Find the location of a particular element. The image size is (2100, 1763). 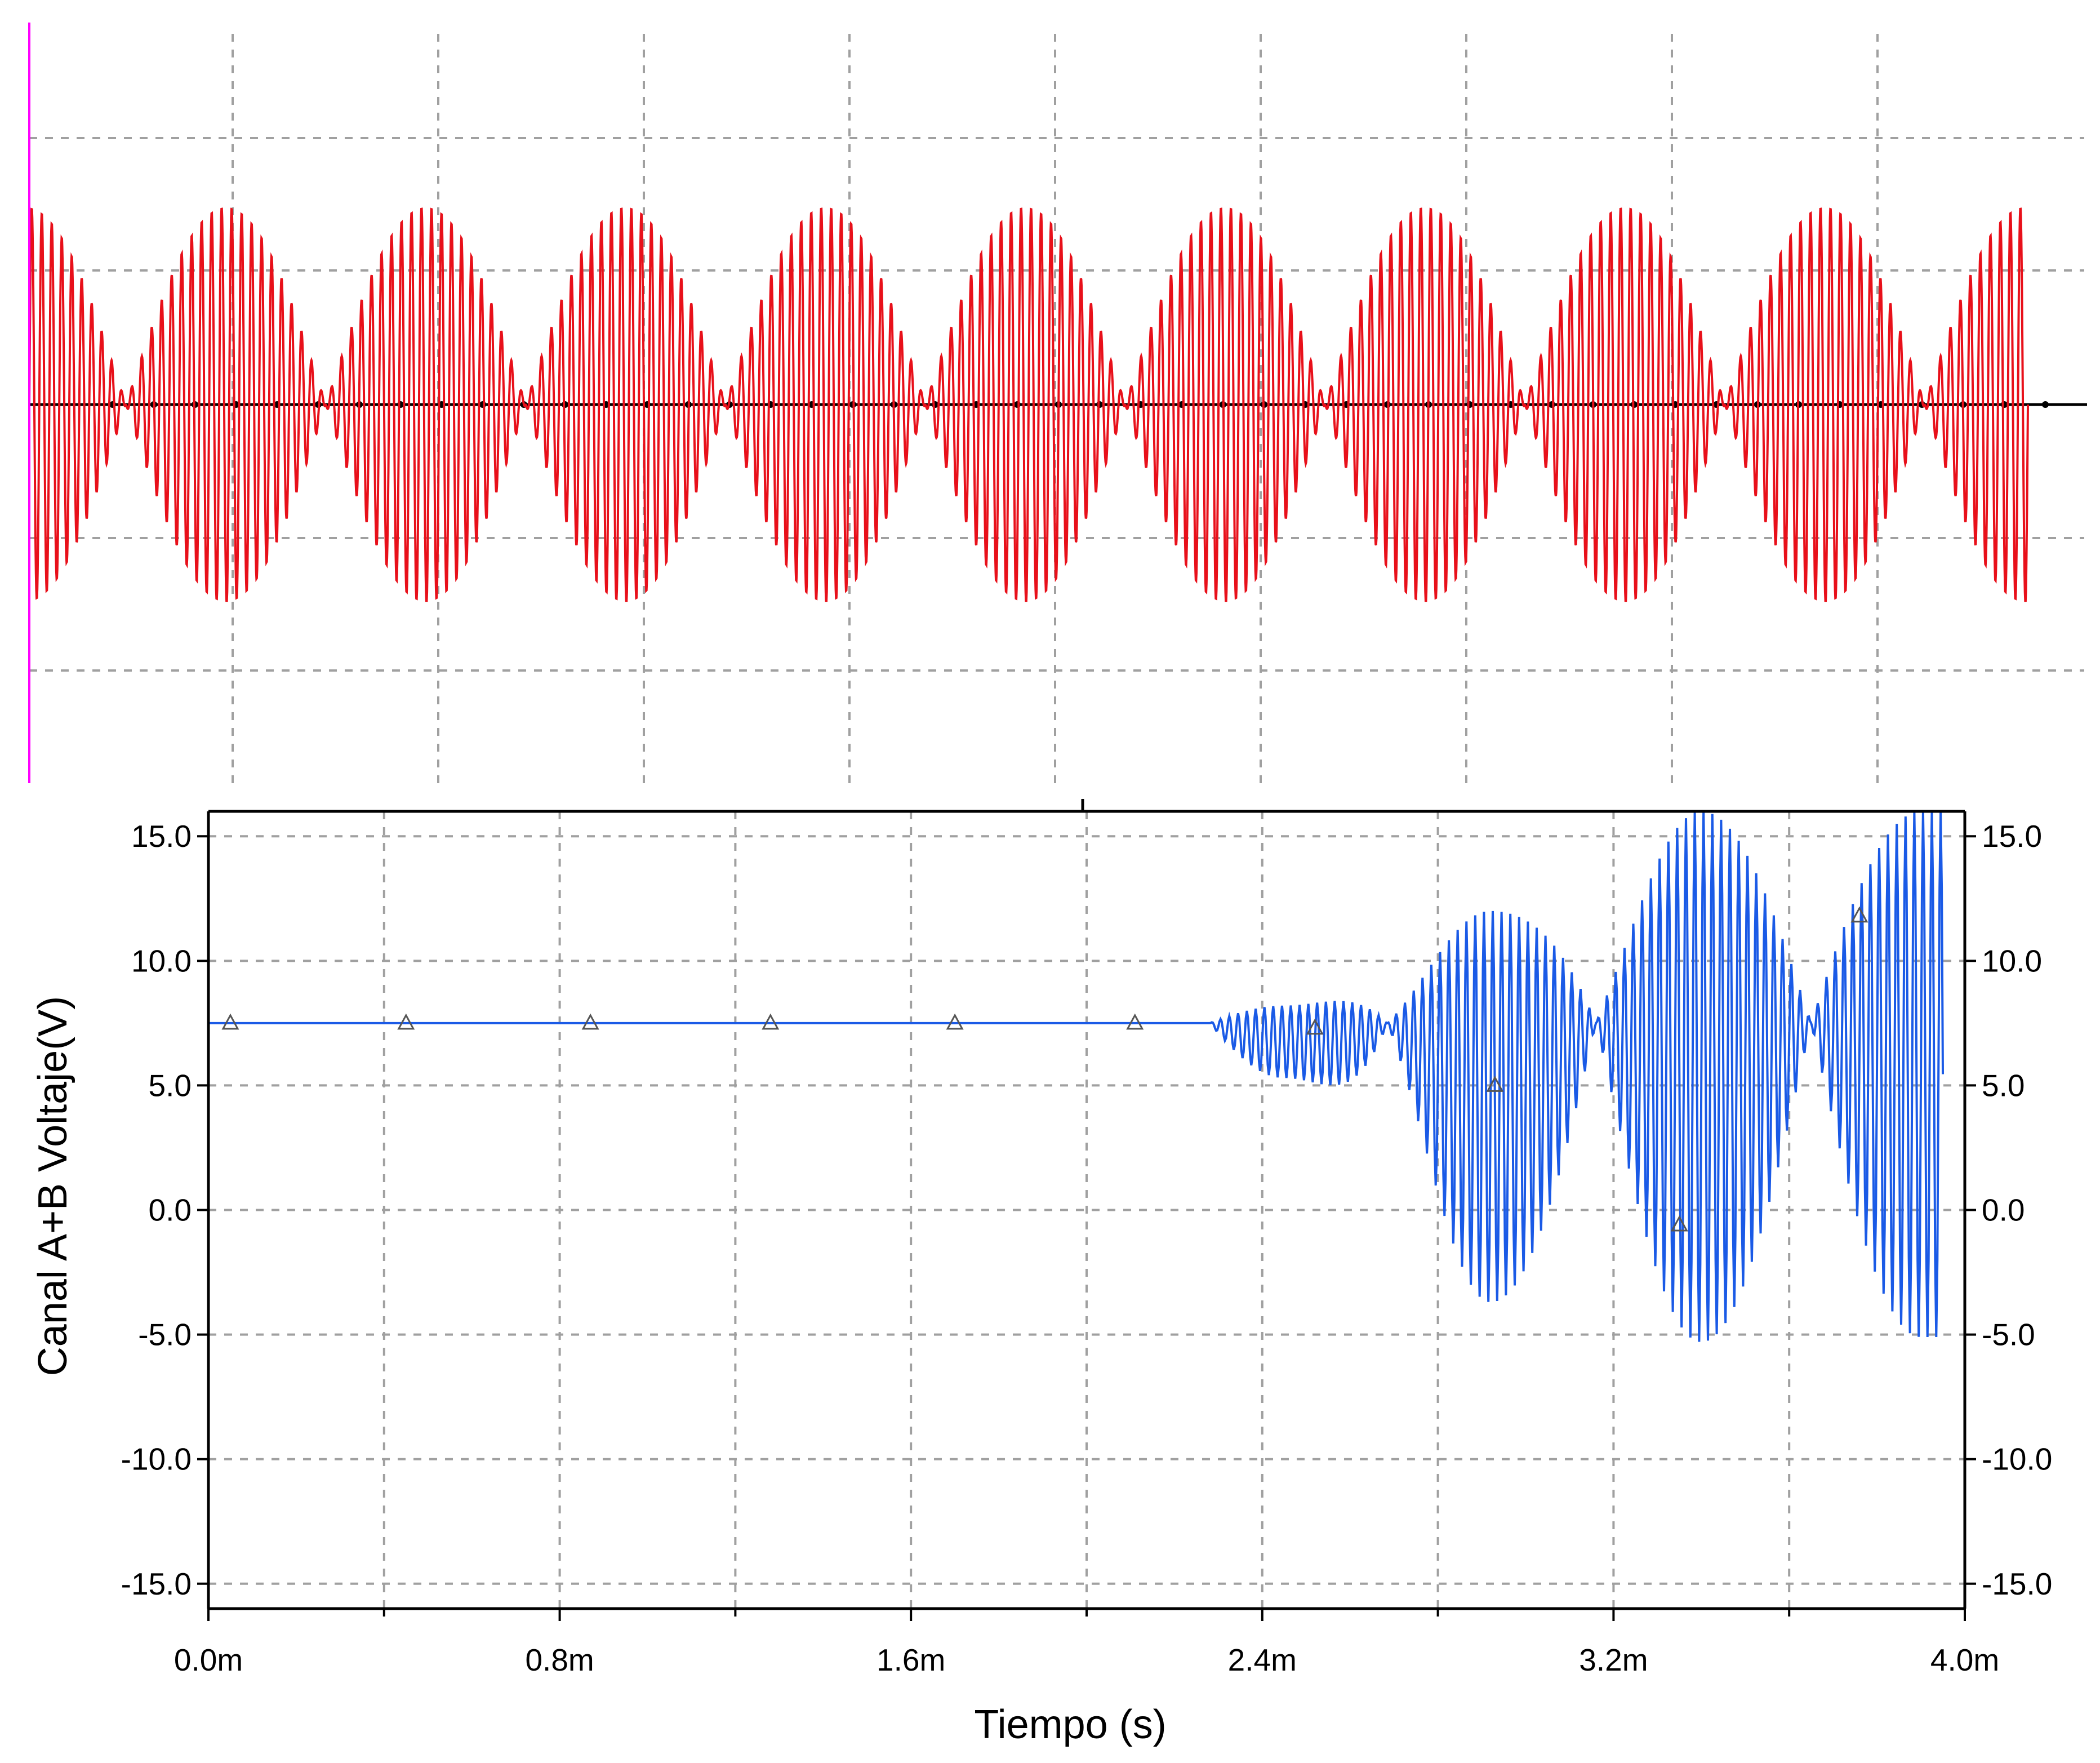

y-axis-title: Canal A+B Voltaje(V) is located at coordinates (52, 1186).